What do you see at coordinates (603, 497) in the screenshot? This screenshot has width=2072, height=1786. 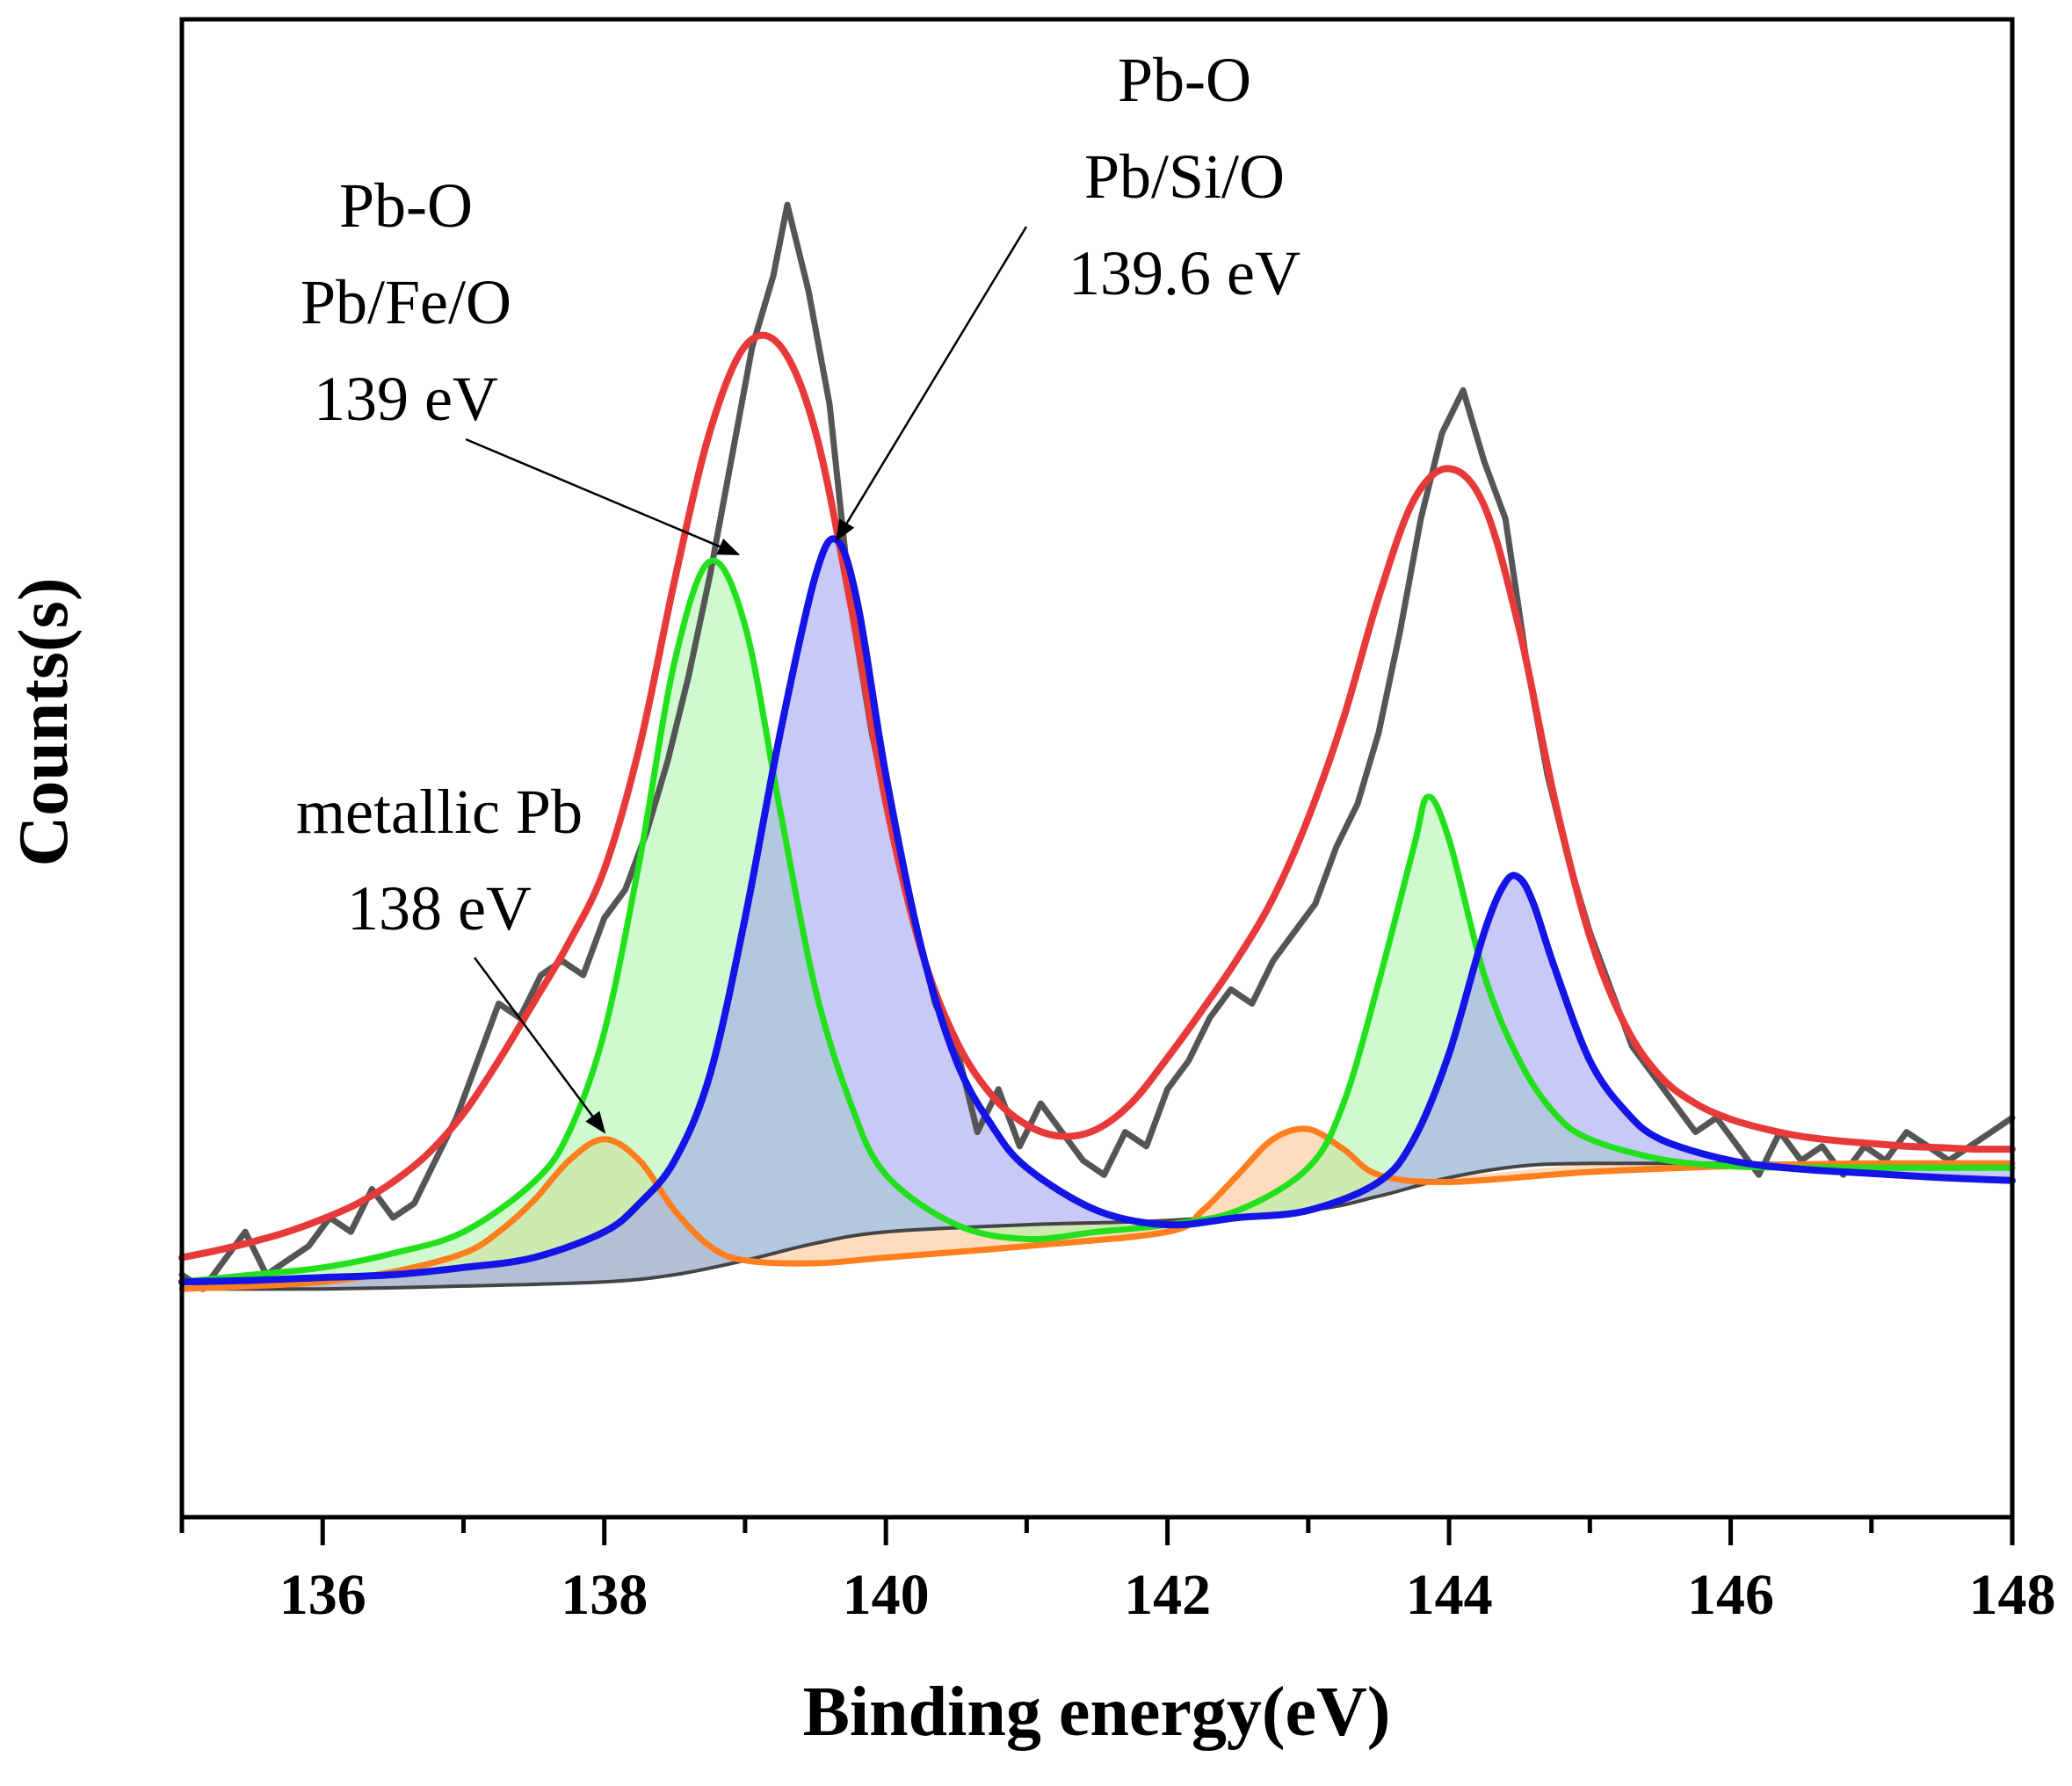 I see `annotation-arrow-pbfe` at bounding box center [603, 497].